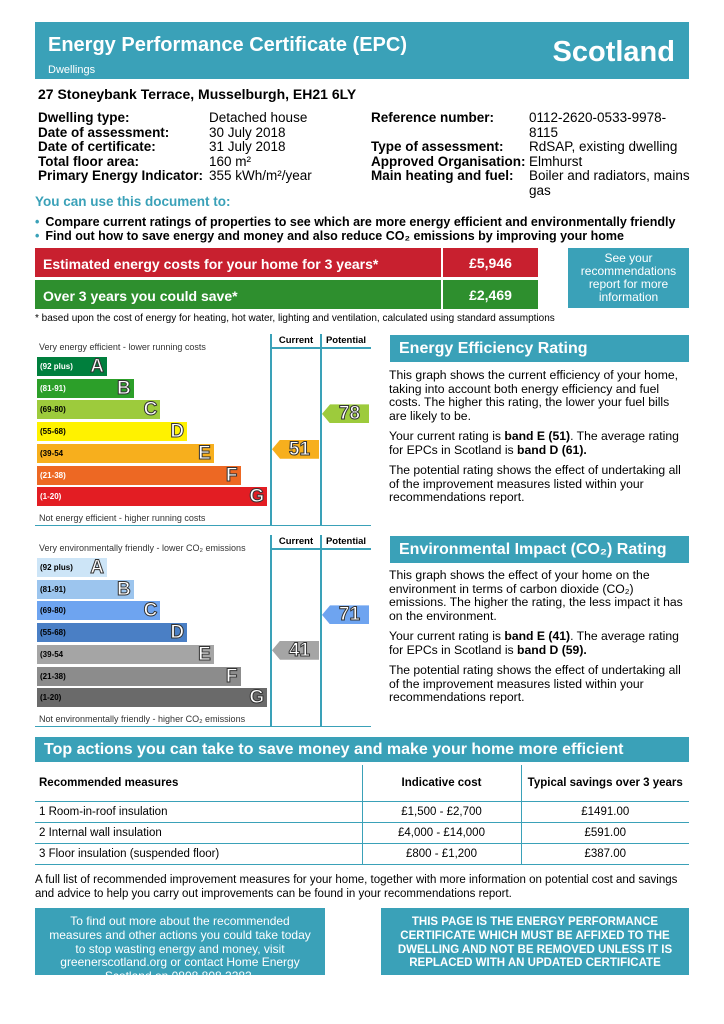 This screenshot has height=1024, width=724. Describe the element at coordinates (260, 175) in the screenshot. I see `detail-value: 355 kWh/m²/year` at that location.